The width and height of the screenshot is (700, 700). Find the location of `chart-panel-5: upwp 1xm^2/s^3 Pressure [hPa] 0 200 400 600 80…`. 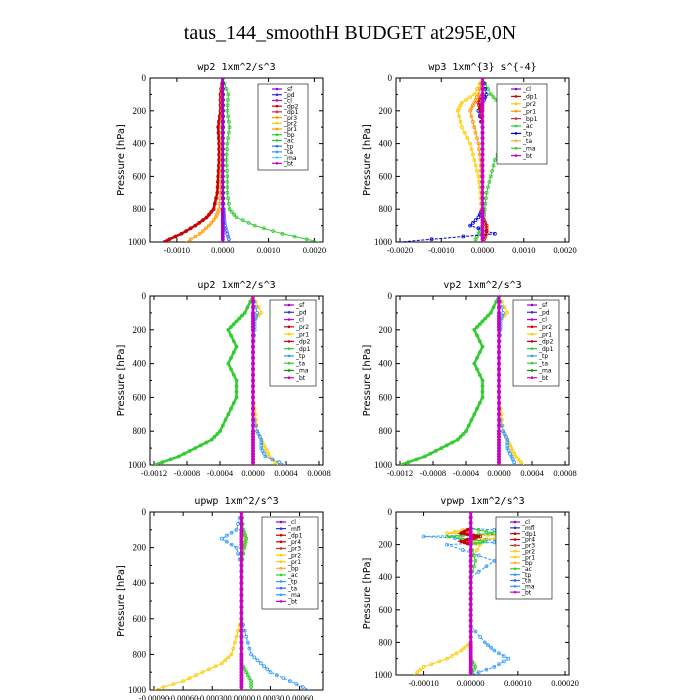

chart-panel-5: upwp 1xm^2/s^3 Pressure [hPa] 0 200 400 600 80… is located at coordinates (220, 598).